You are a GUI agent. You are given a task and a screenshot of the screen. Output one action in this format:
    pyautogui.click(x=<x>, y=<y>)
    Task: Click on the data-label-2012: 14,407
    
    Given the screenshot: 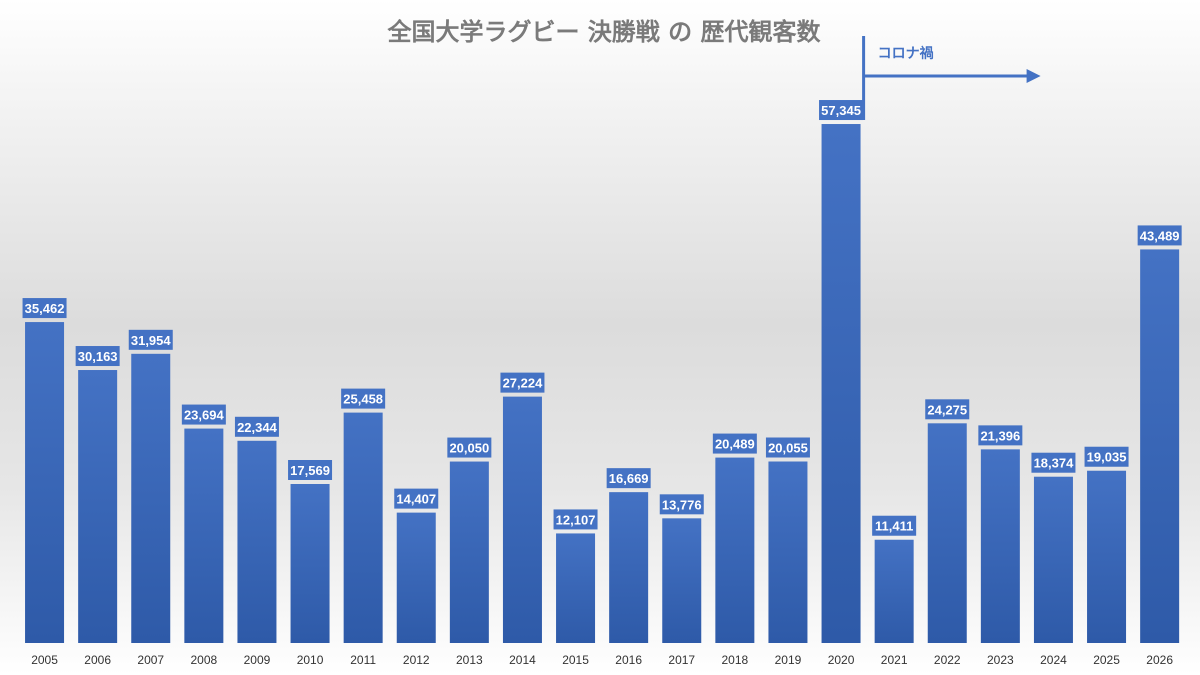 What is the action you would take?
    pyautogui.click(x=416, y=499)
    